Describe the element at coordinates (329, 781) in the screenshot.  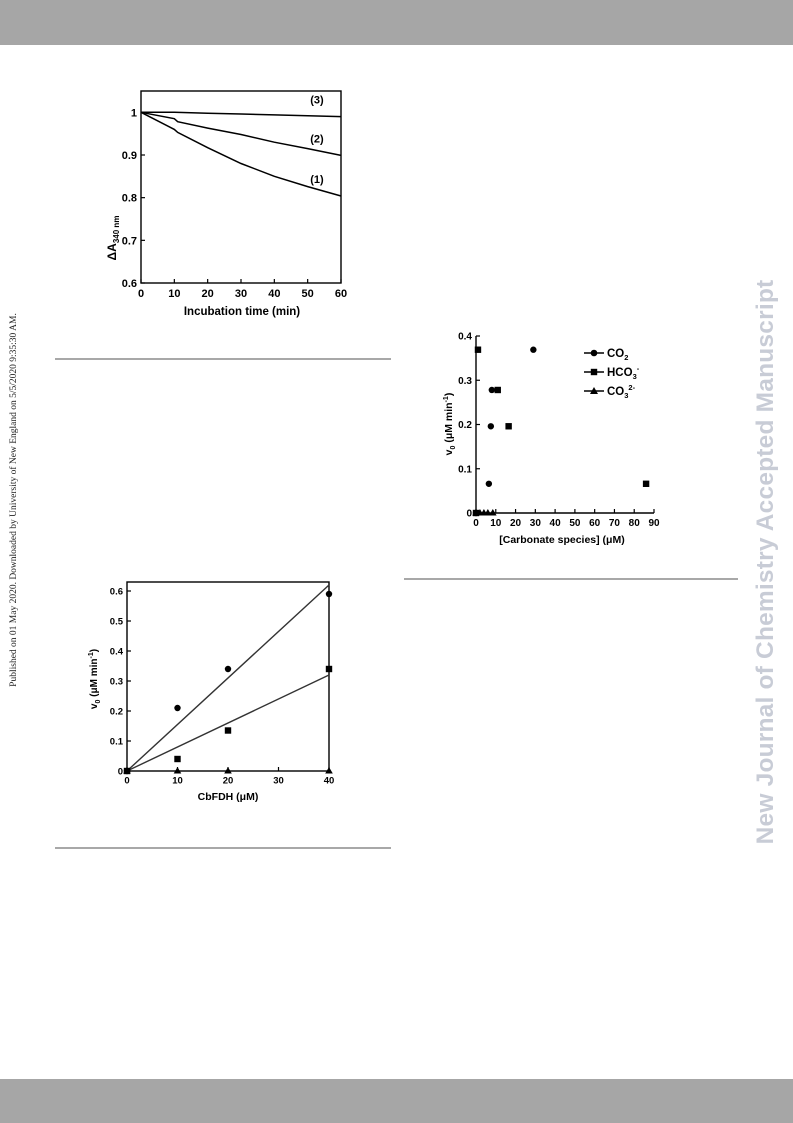
I see `cbfdh-x-tick-label: 40` at that location.